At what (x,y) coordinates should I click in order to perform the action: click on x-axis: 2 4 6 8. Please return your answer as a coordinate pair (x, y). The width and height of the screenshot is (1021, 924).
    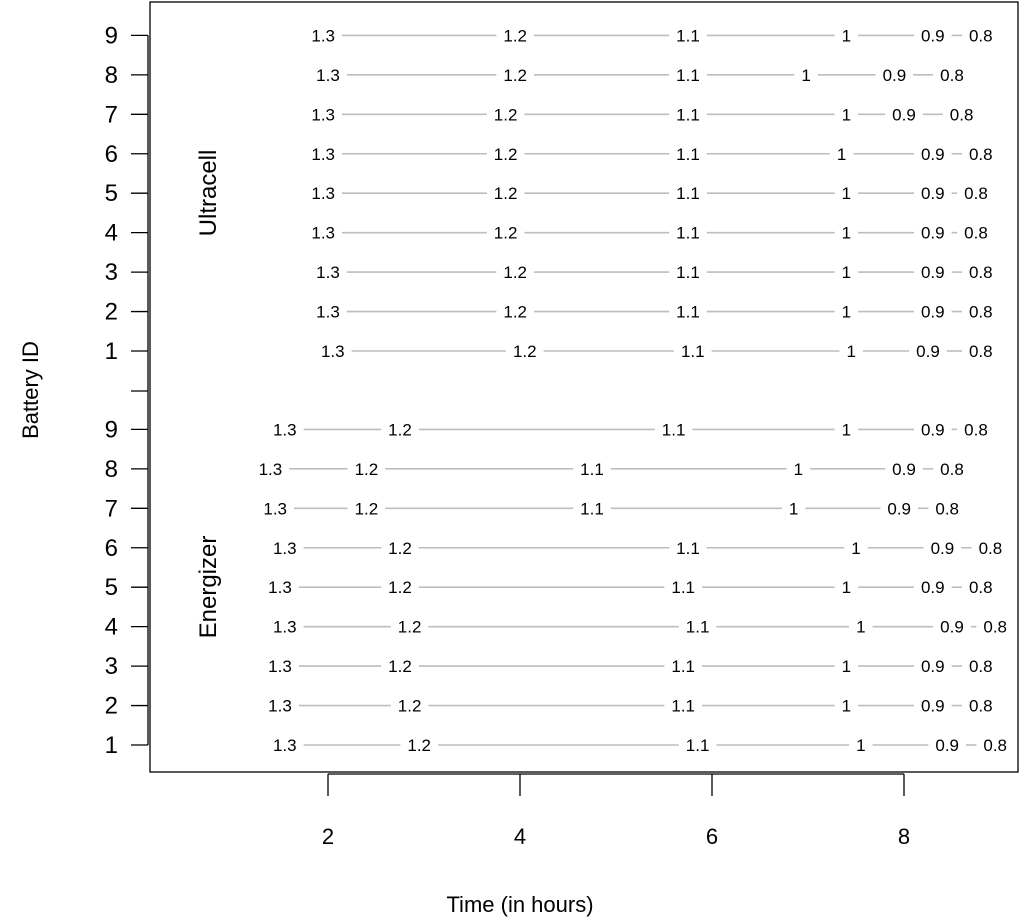
    Looking at the image, I should click on (616, 811).